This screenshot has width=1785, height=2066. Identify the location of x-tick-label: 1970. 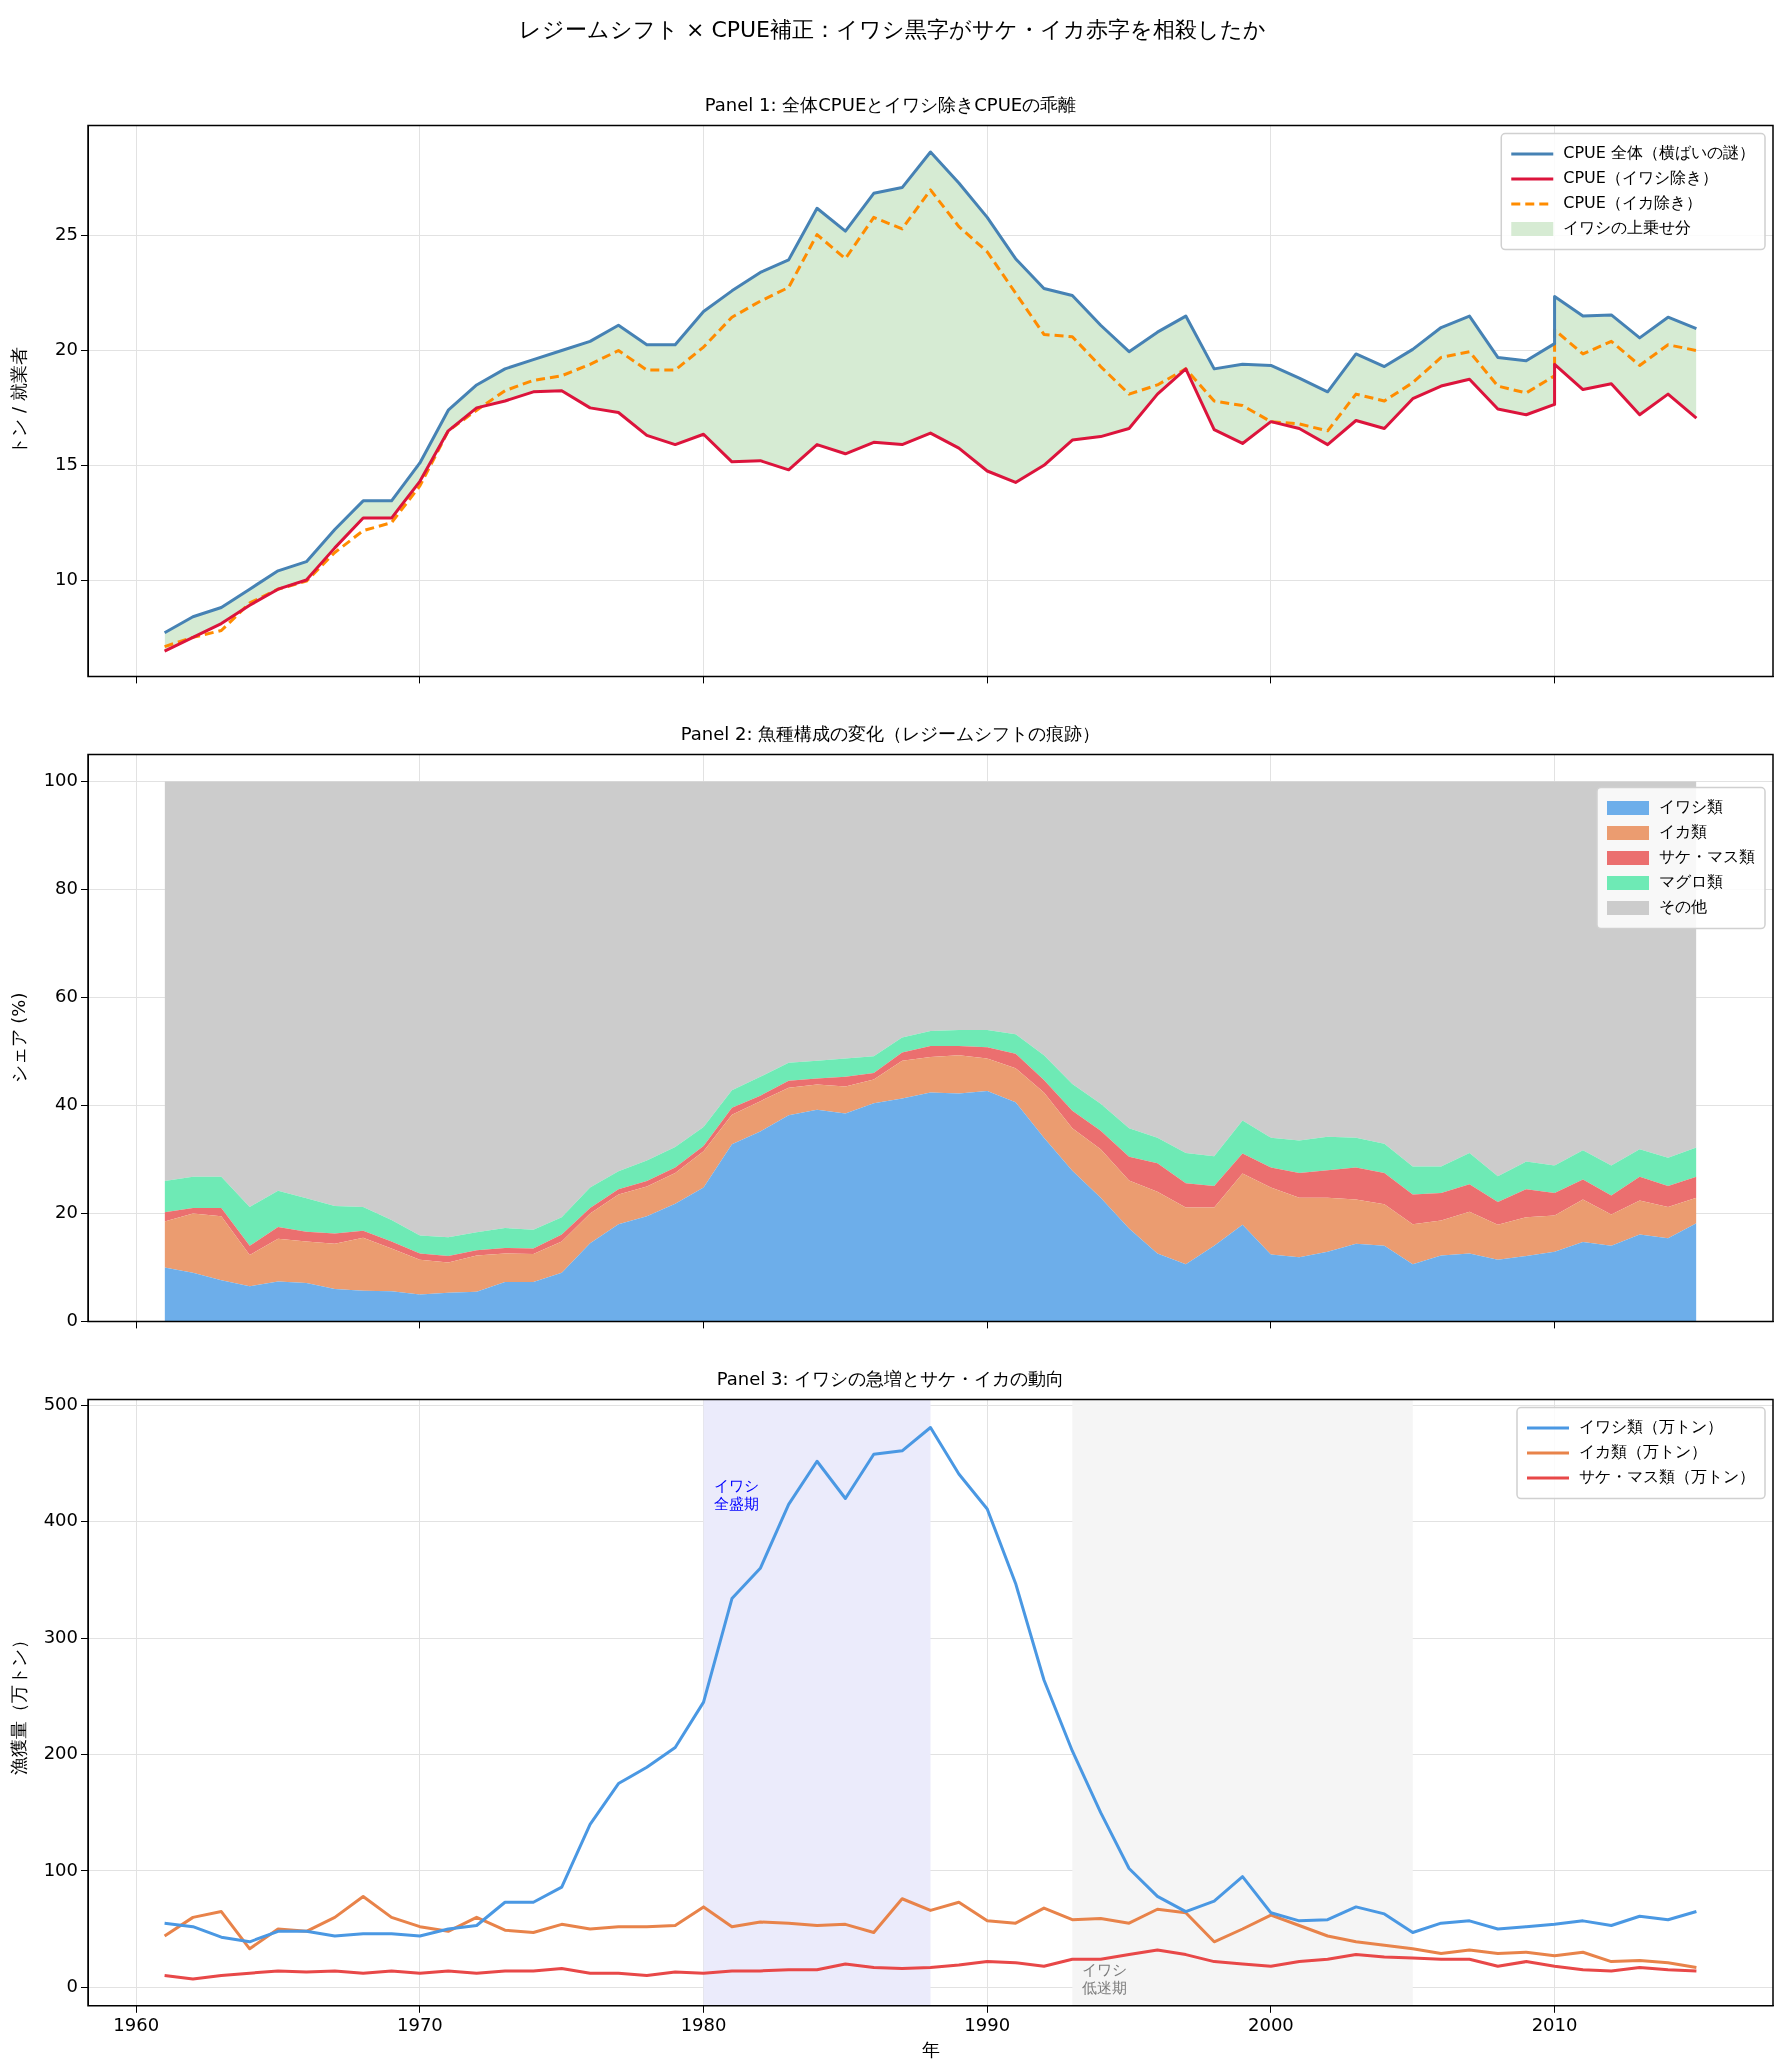
(419, 2025).